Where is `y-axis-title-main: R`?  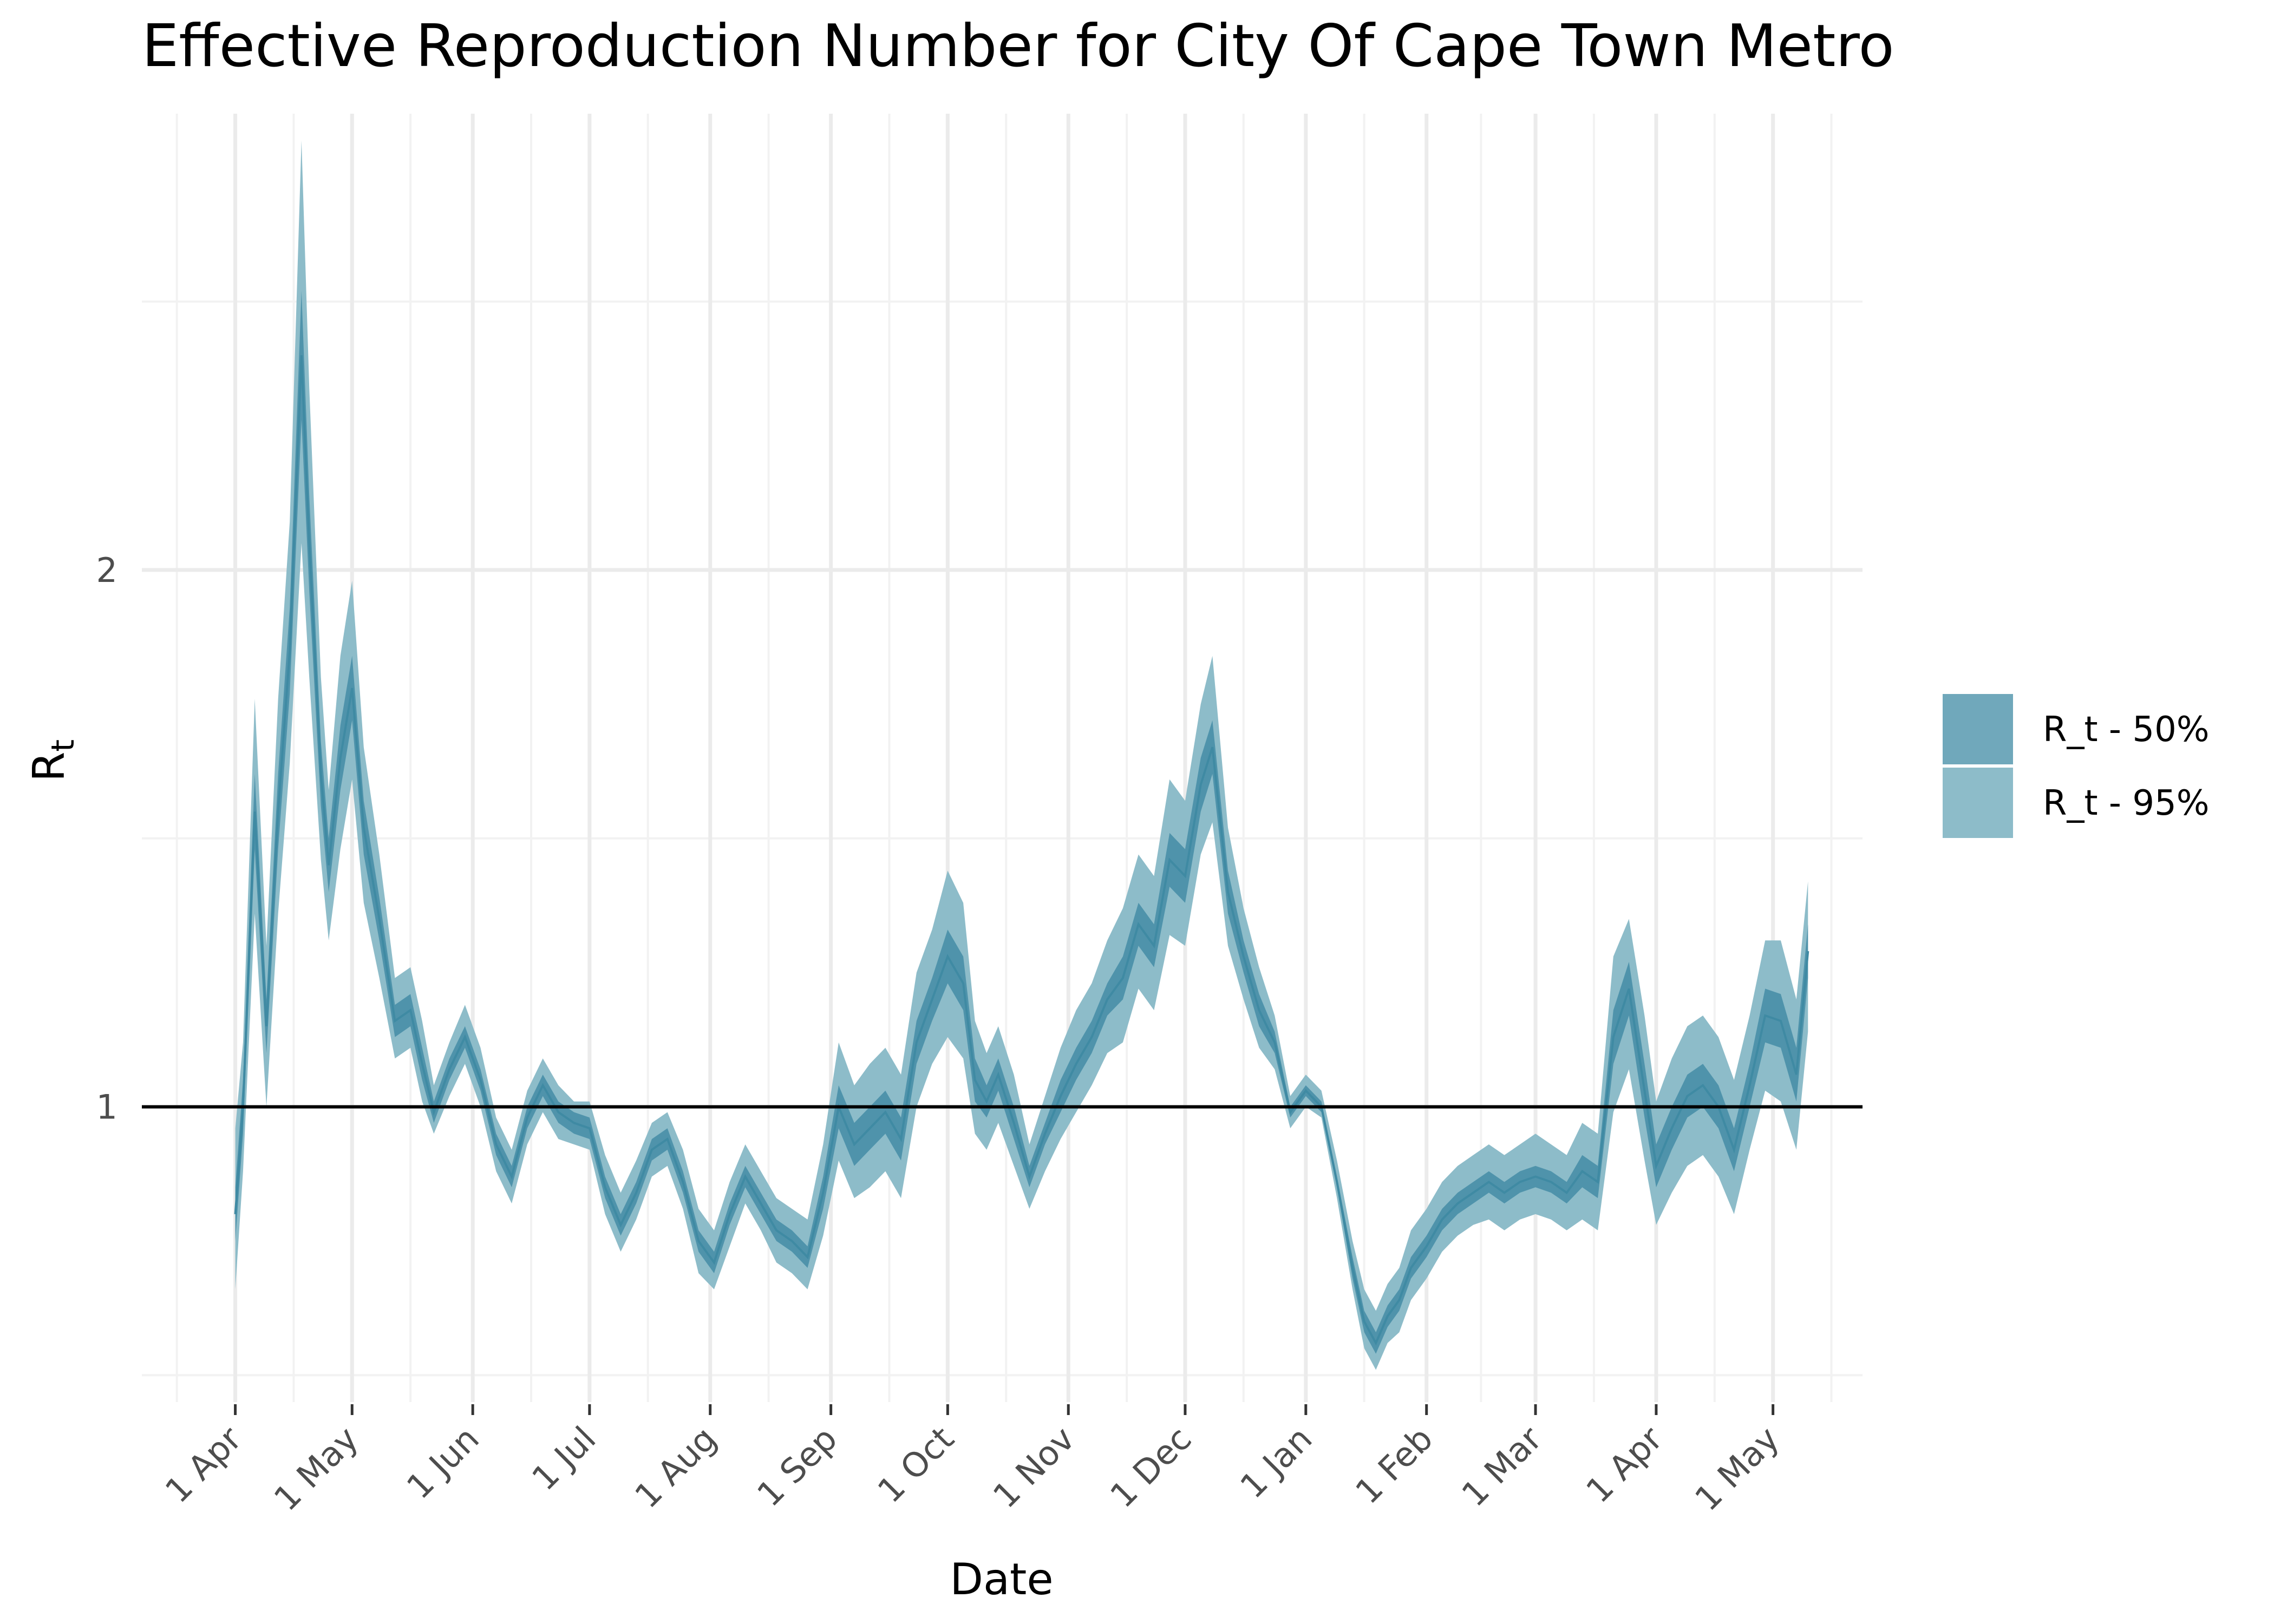 y-axis-title-main: R is located at coordinates (49, 767).